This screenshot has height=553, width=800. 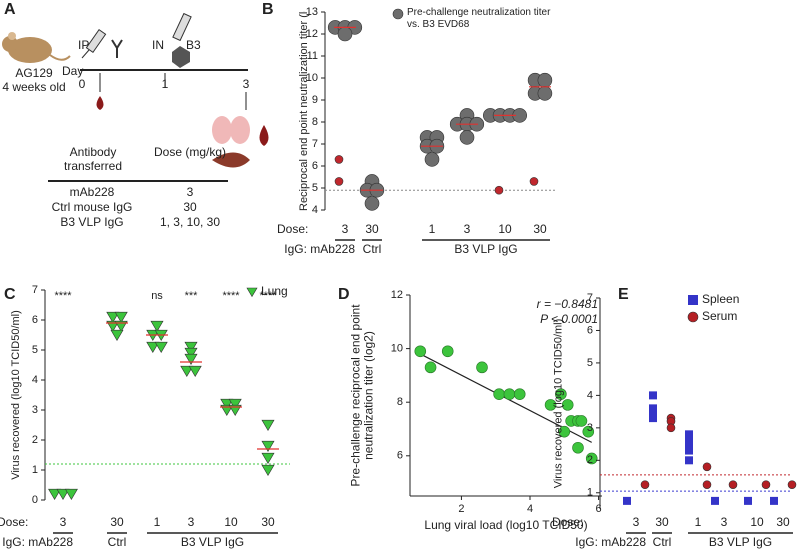 I want to click on significance-label: ***, so click(x=192, y=296).